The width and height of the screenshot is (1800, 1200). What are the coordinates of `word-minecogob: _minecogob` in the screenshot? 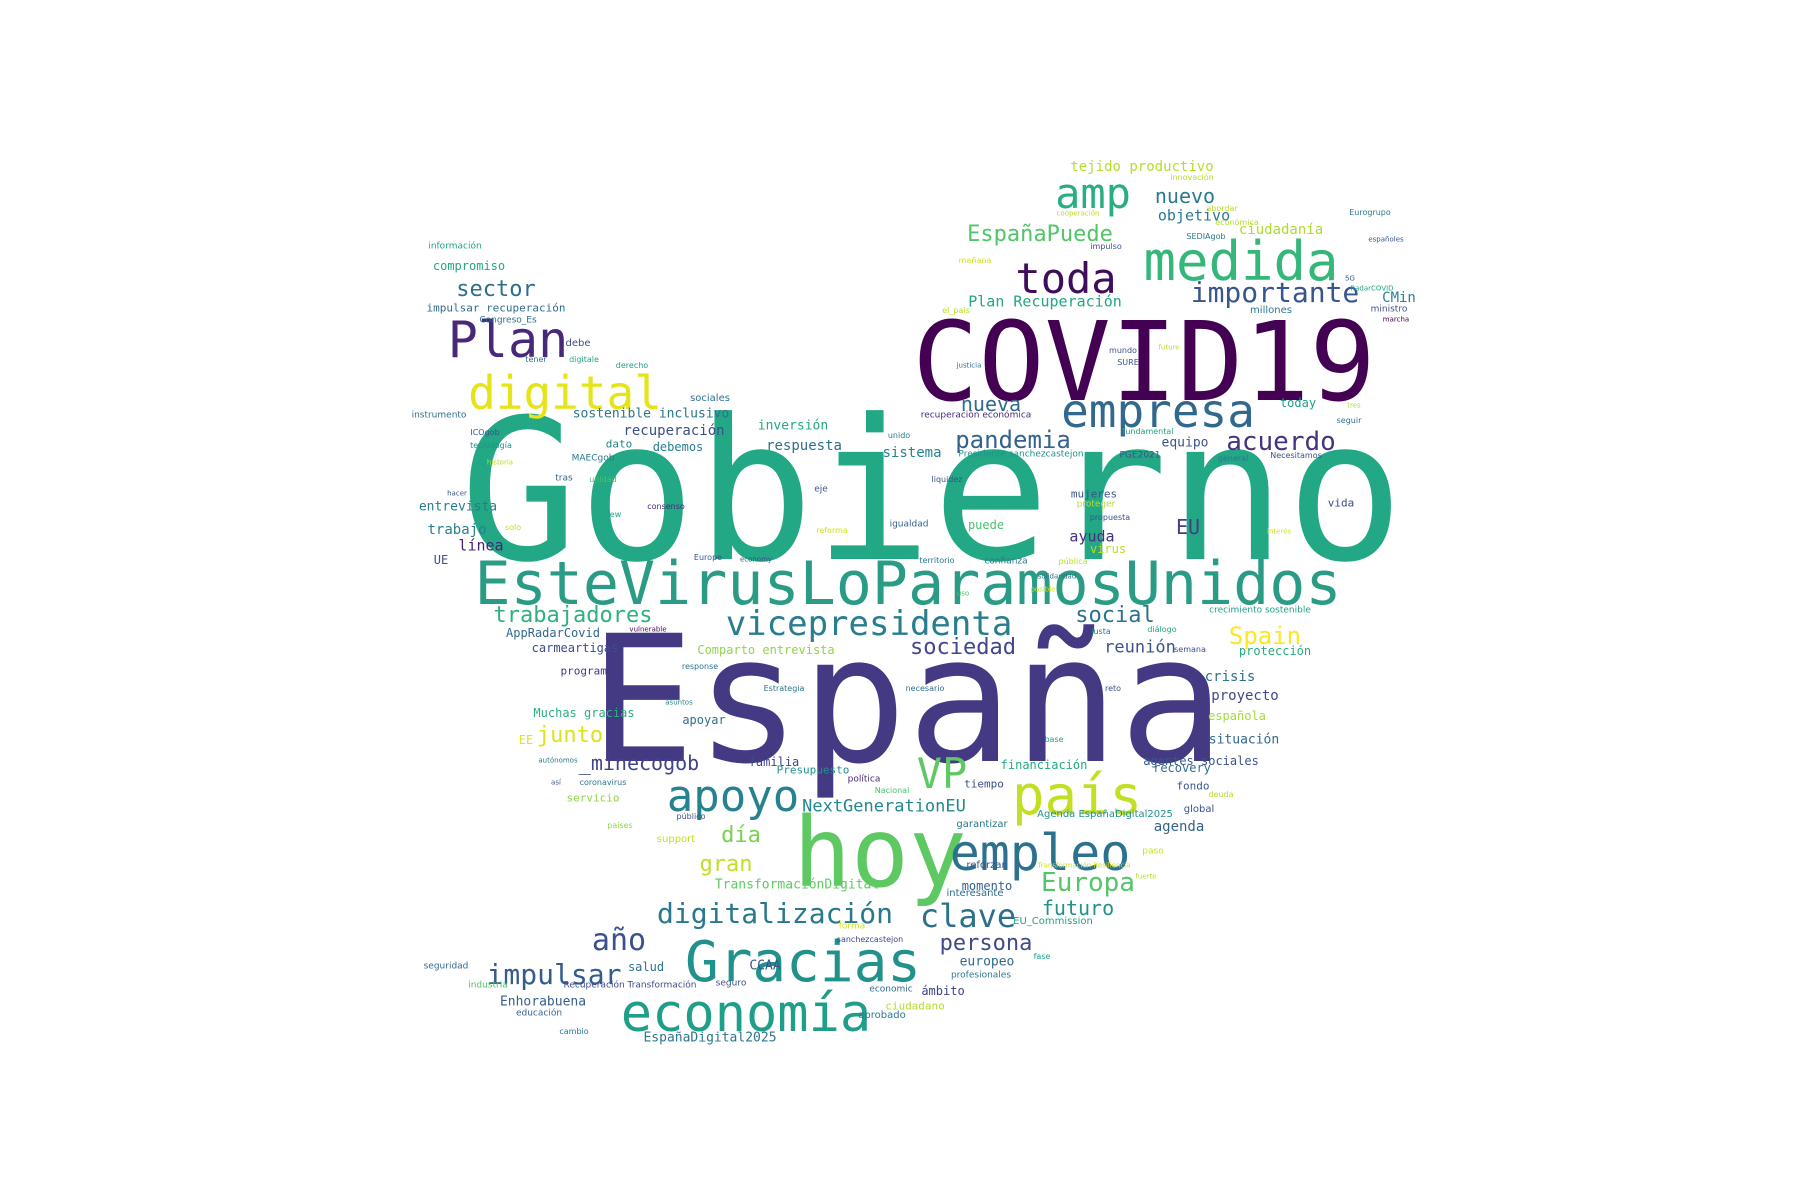 It's located at (639, 763).